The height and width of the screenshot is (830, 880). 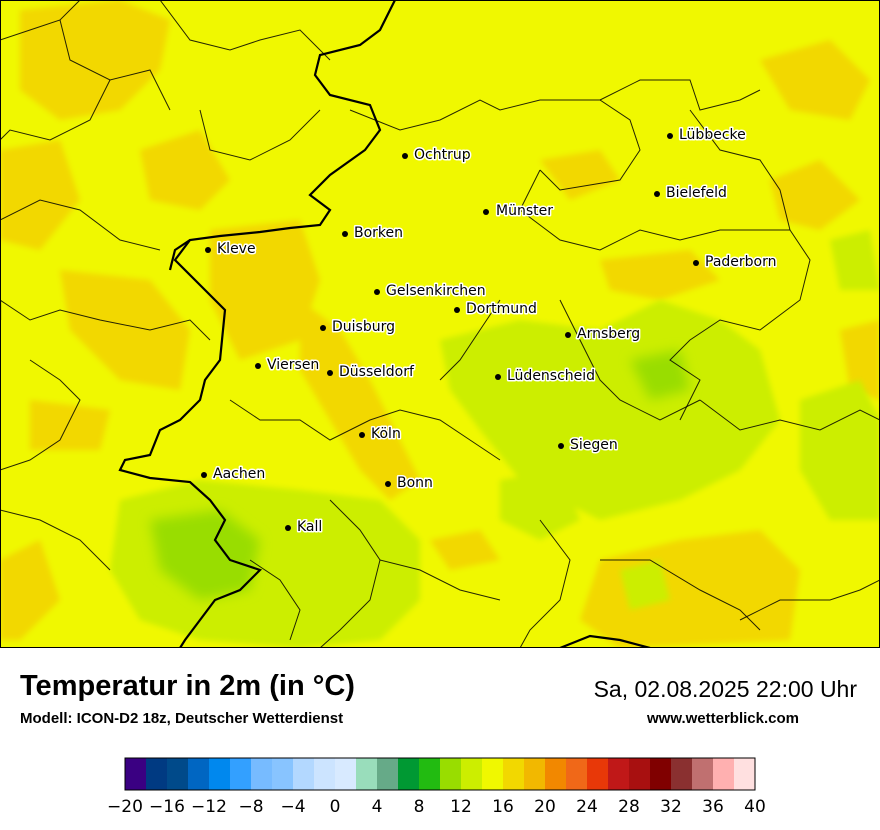 I want to click on legend-tick-label: 4, so click(x=377, y=807).